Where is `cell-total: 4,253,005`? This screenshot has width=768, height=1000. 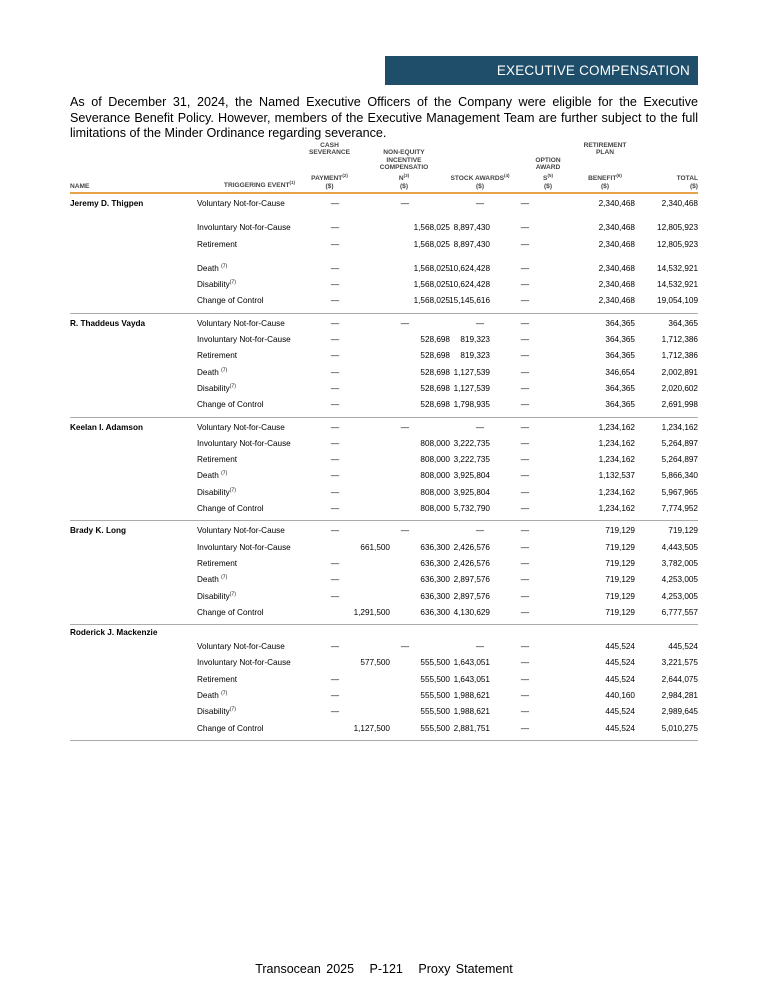
cell-total: 4,253,005 is located at coordinates (679, 580).